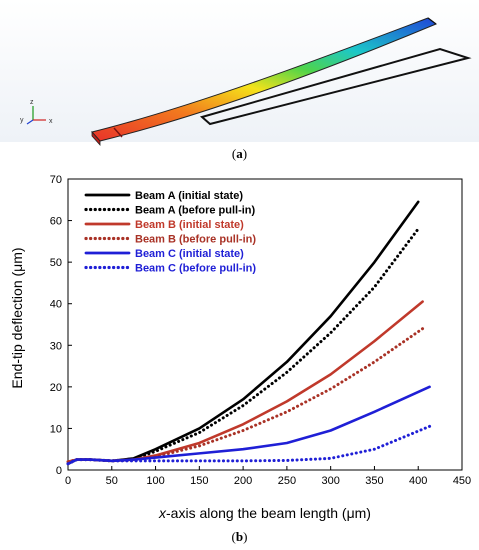  Describe the element at coordinates (56, 222) in the screenshot. I see `y-tick-label: 60` at that location.